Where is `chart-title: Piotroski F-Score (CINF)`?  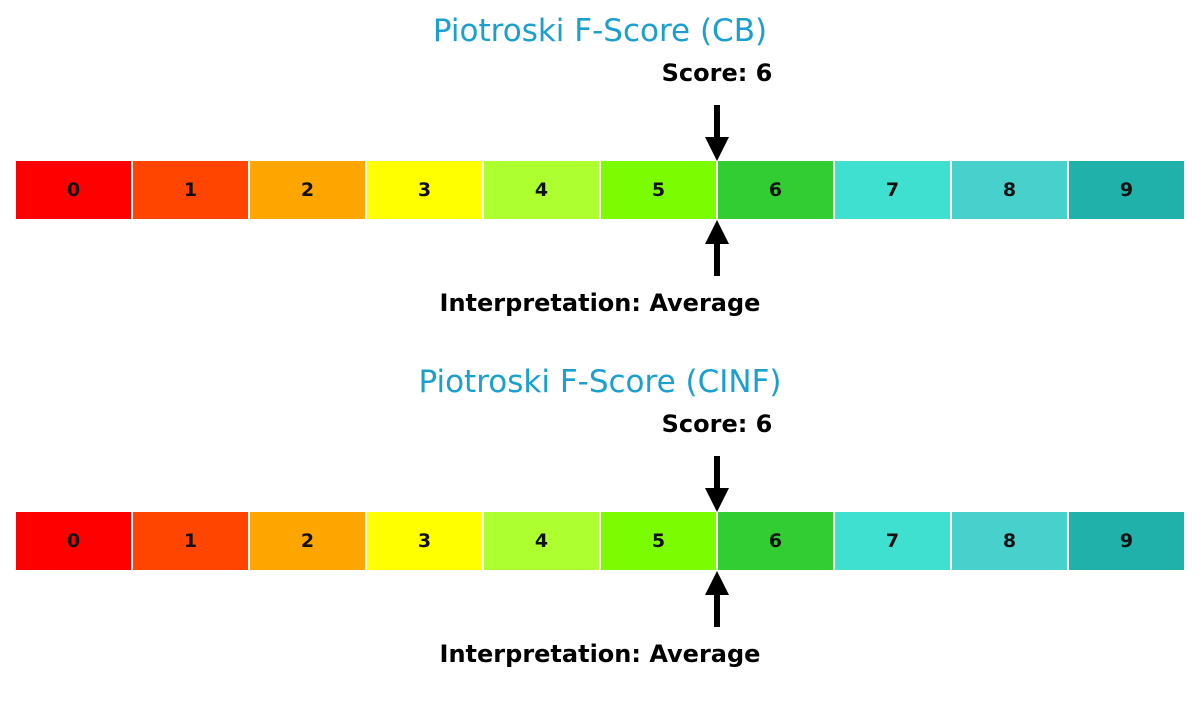
chart-title: Piotroski F-Score (CINF) is located at coordinates (600, 382).